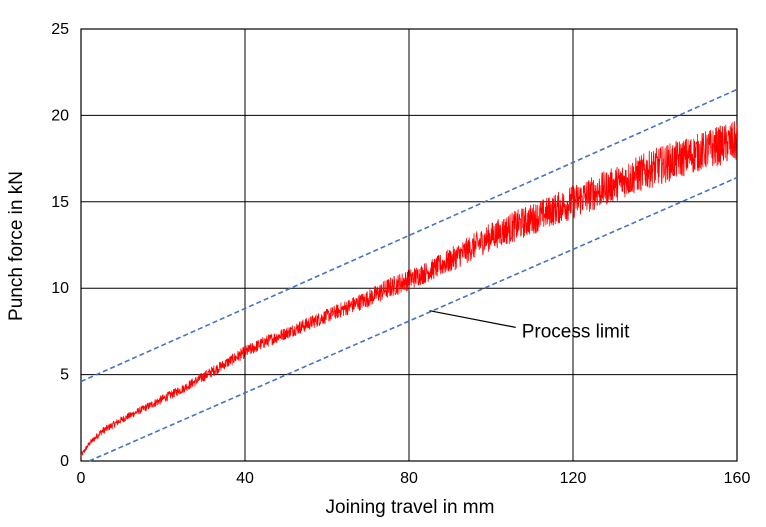 The width and height of the screenshot is (766, 527). What do you see at coordinates (16, 246) in the screenshot?
I see `y-axis-title: Punch force in kN` at bounding box center [16, 246].